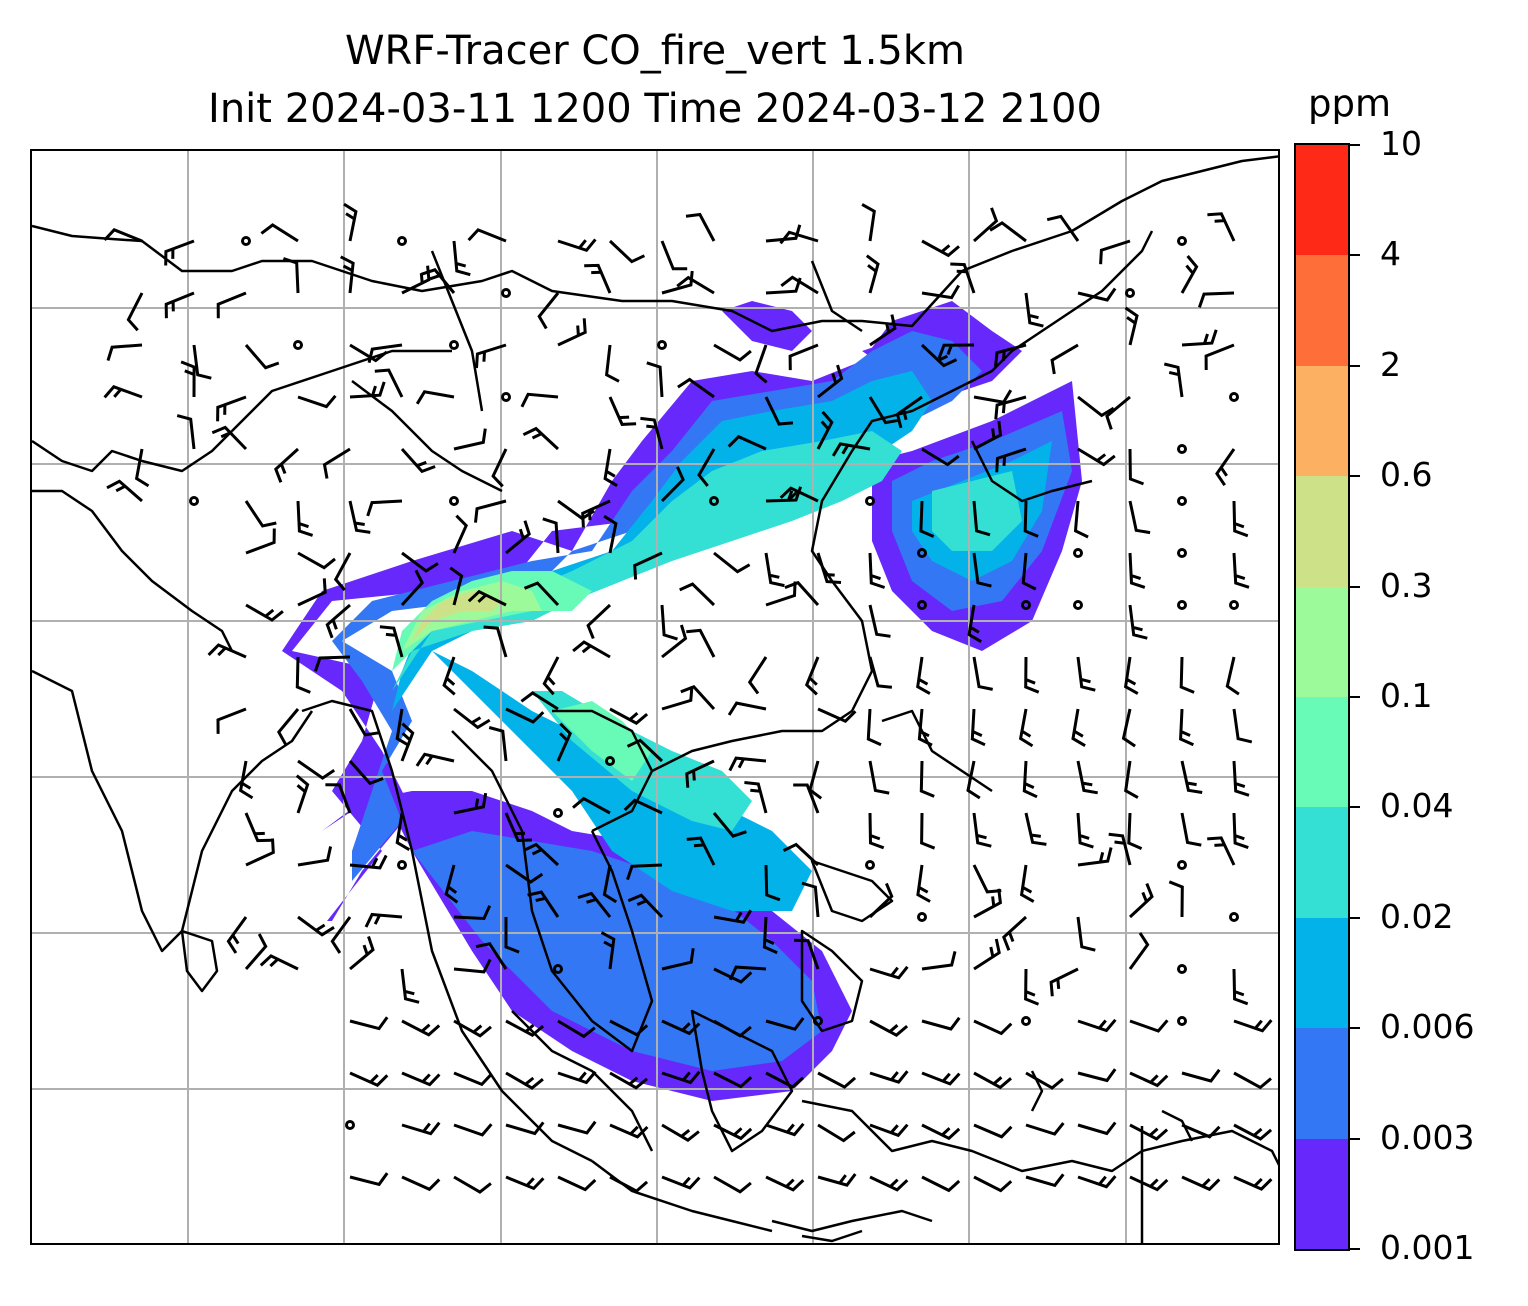 The width and height of the screenshot is (1528, 1306). What do you see at coordinates (1390, 364) in the screenshot?
I see `colorbar-tick-label: 2` at bounding box center [1390, 364].